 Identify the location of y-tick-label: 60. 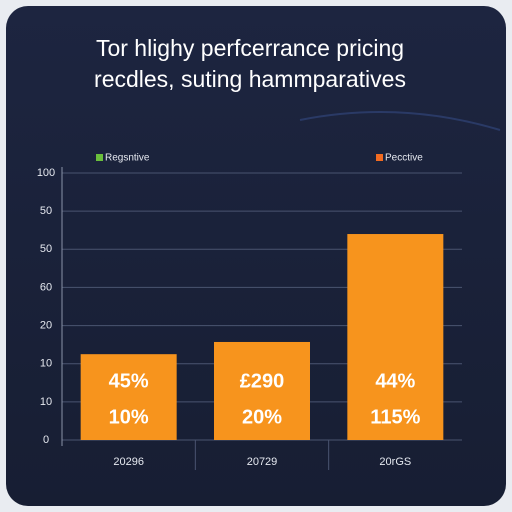
(46, 287).